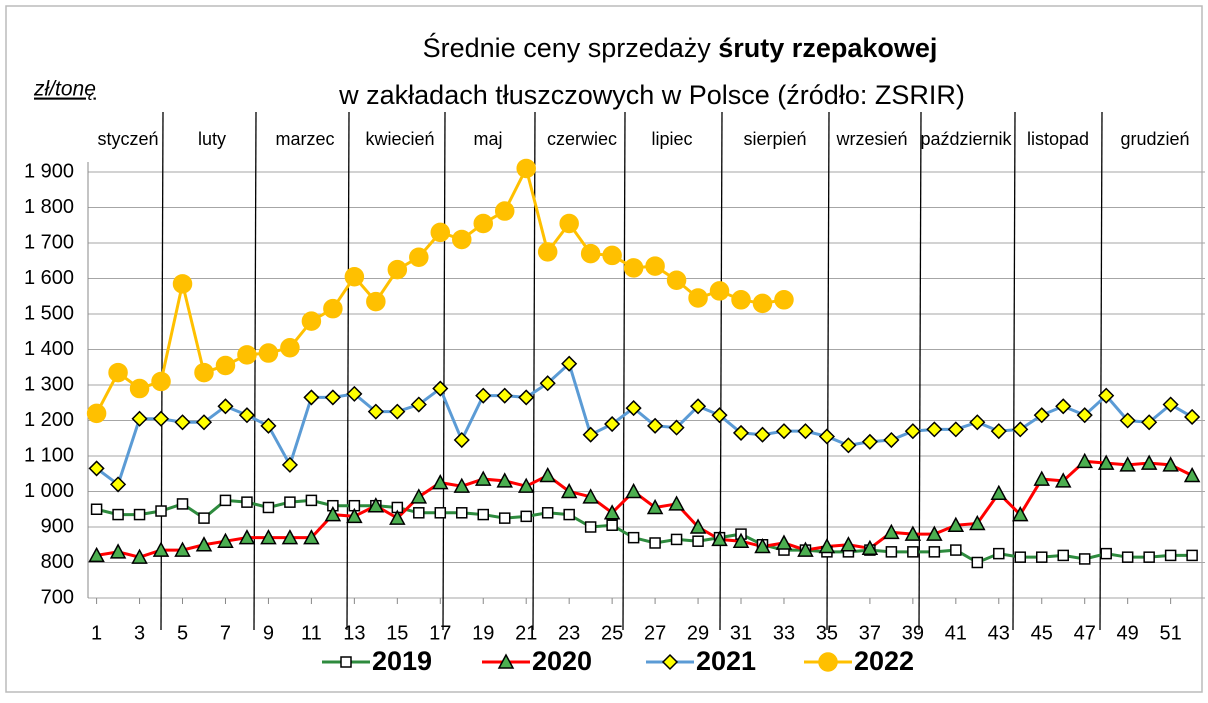 Image resolution: width=1208 pixels, height=703 pixels. I want to click on month-label: maj, so click(487, 139).